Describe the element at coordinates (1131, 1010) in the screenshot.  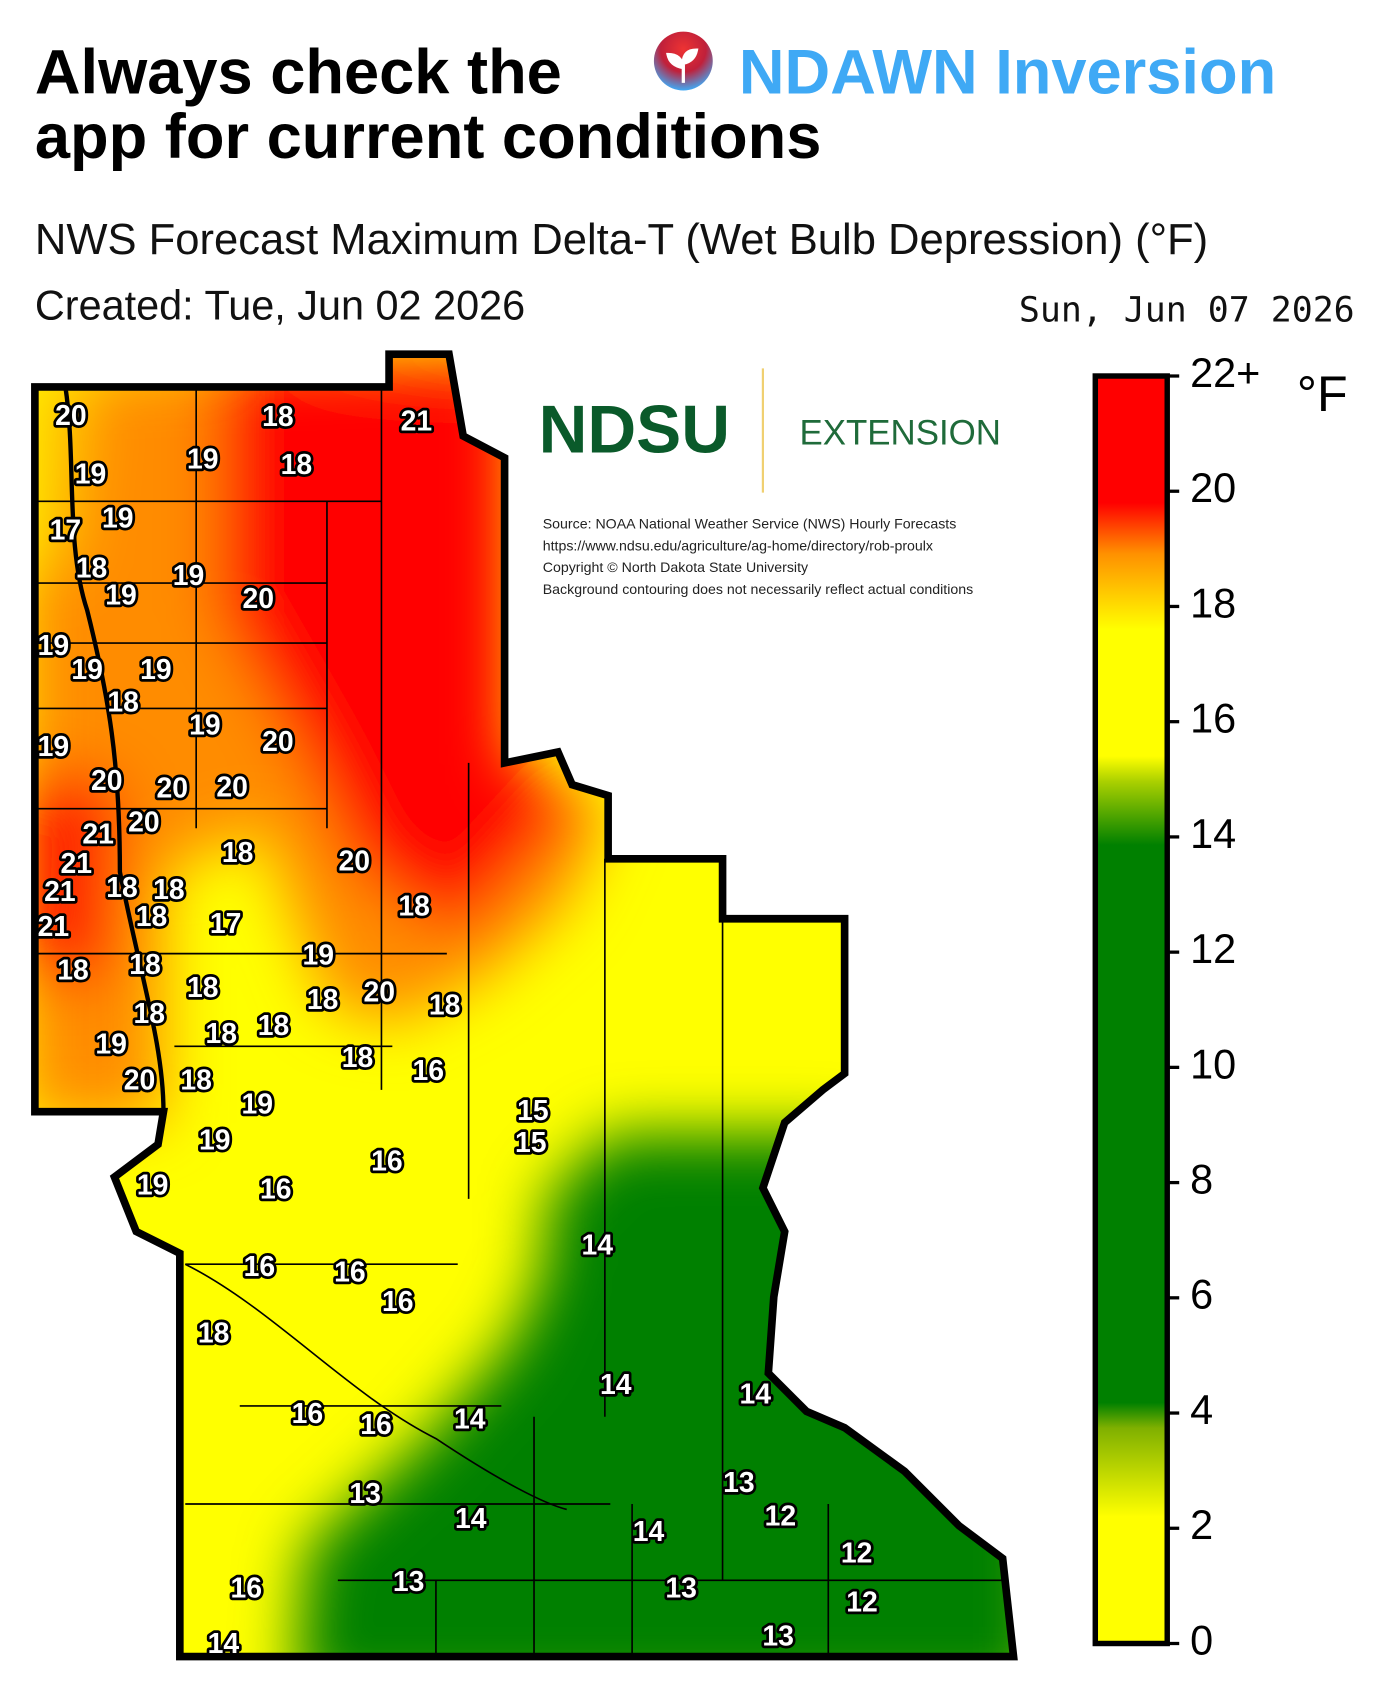
I see `colorbar` at that location.